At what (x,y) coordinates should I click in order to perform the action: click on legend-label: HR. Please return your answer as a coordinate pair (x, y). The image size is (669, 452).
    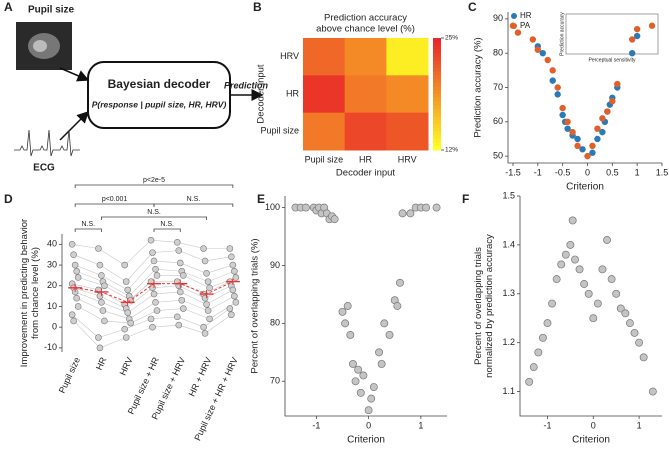
    Looking at the image, I should click on (526, 15).